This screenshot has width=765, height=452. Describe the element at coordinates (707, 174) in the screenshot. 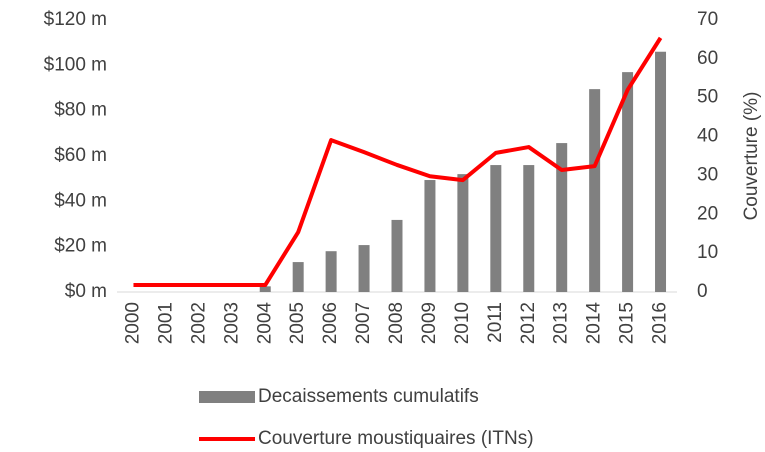

I see `y2-tick-label: 30` at that location.